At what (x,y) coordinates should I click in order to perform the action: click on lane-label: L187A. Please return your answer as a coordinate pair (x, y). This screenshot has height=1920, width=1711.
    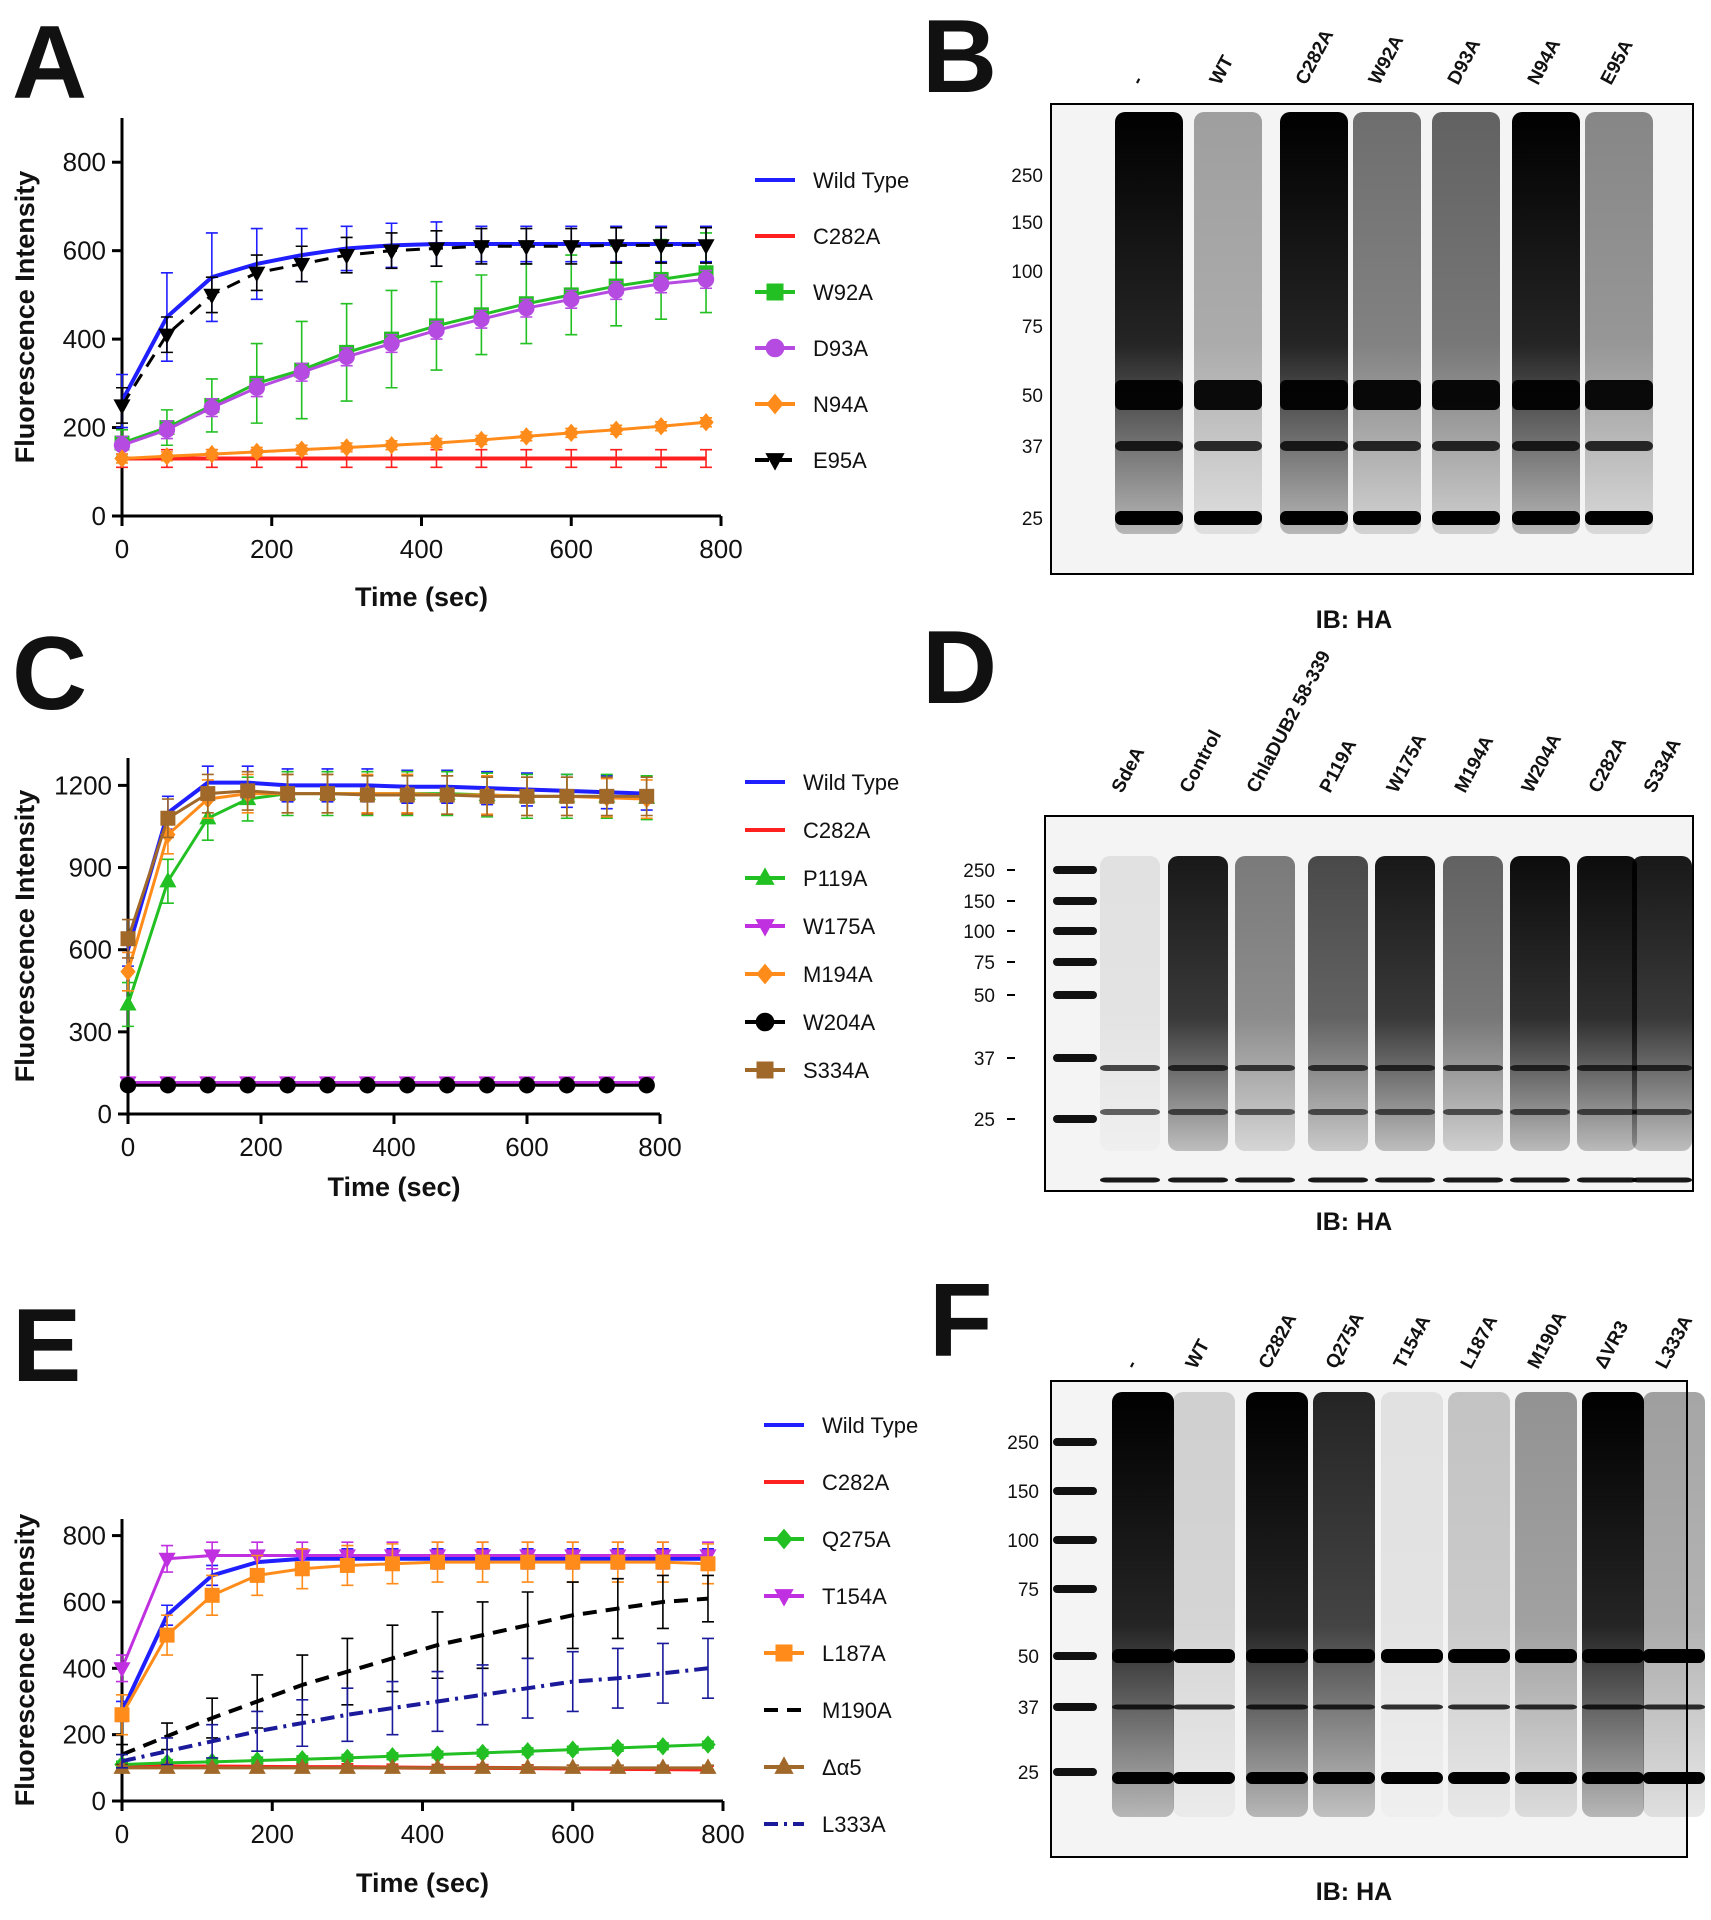
    Looking at the image, I should click on (1479, 1342).